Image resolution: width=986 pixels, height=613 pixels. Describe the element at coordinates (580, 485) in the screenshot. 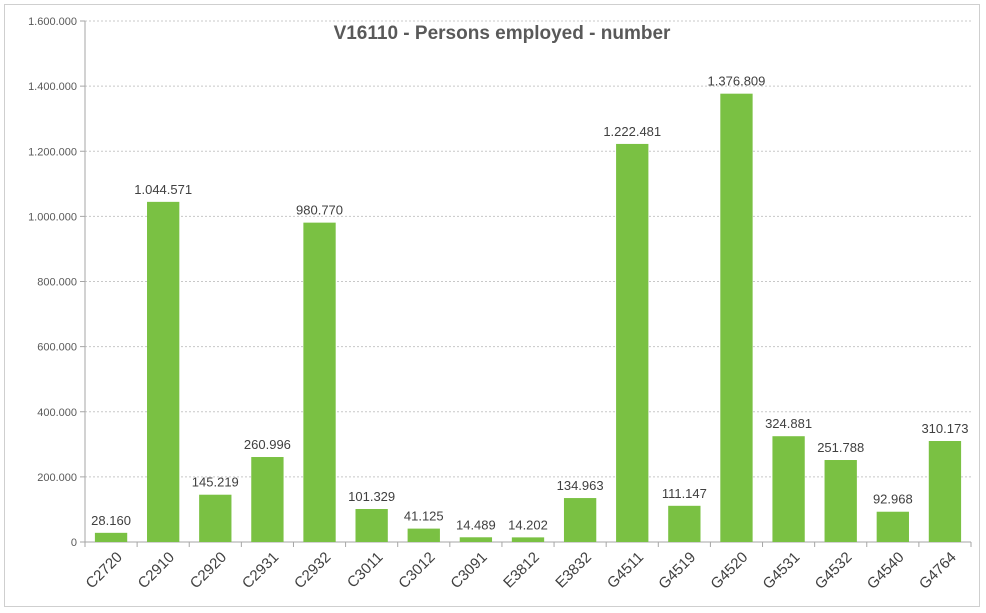

I see `data-label: 134.963` at that location.